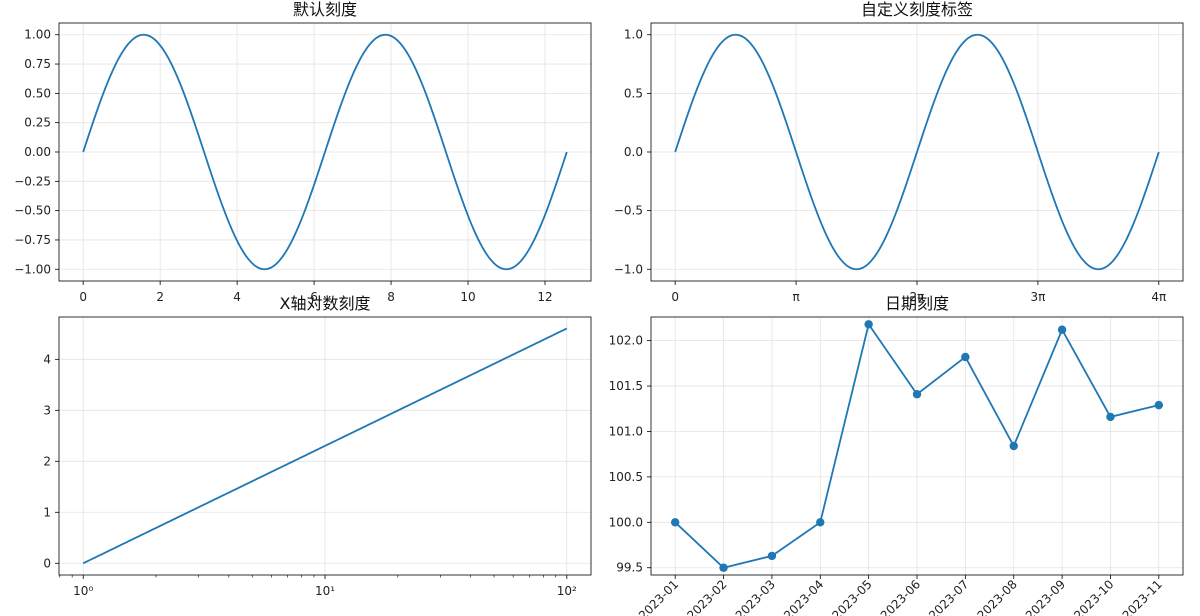  I want to click on x-tick-label: 2023-06, so click(900, 596).